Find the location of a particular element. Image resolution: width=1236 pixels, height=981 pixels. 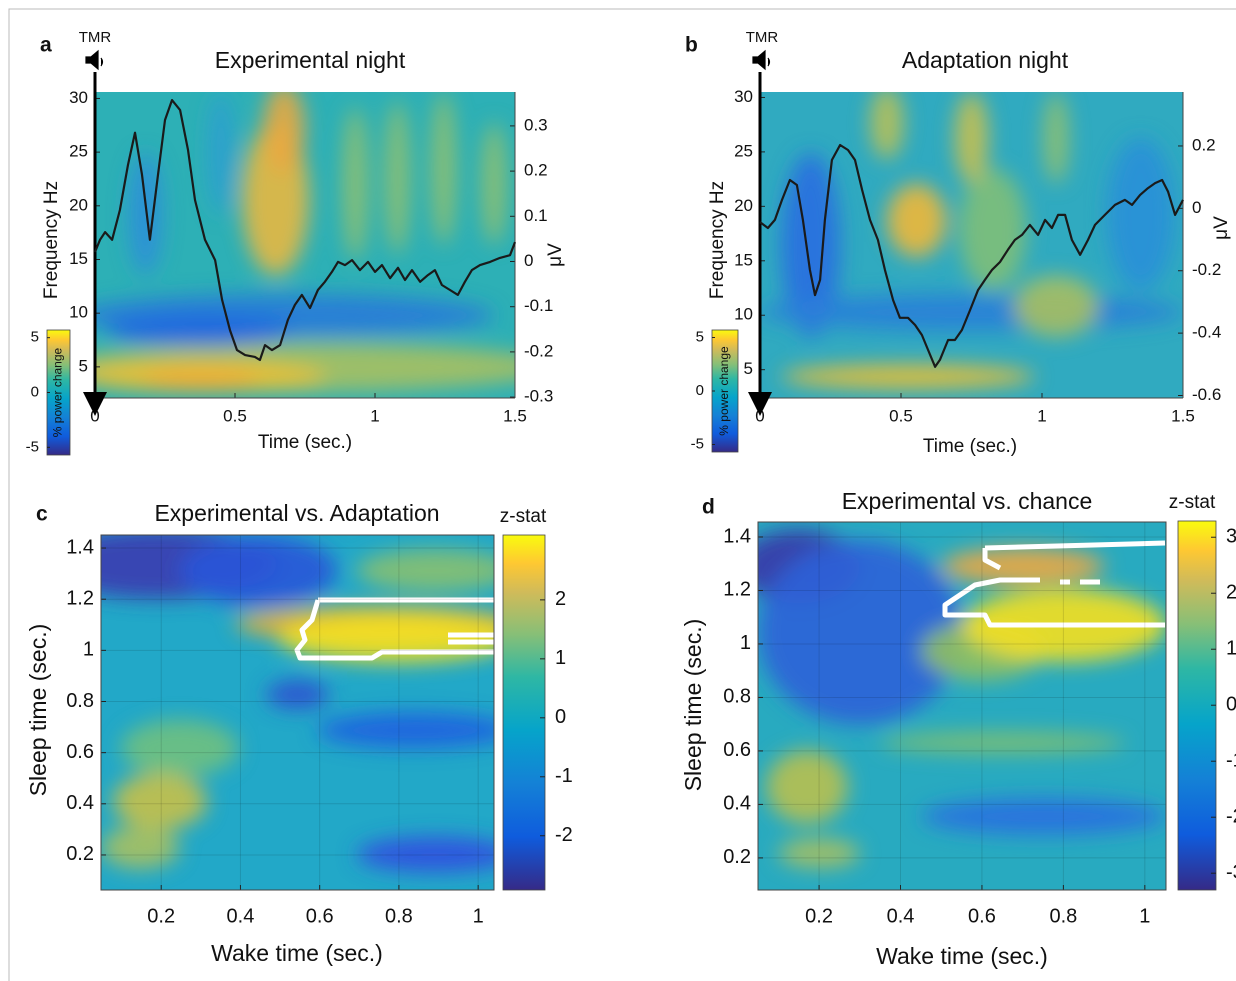

y2-tick-label: -0.2 is located at coordinates (538, 350).